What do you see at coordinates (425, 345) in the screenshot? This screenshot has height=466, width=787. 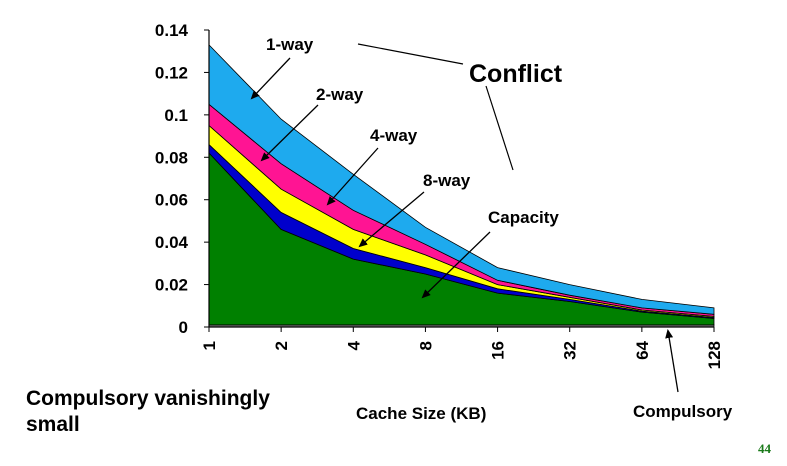 I see `x-tick-label: 8` at bounding box center [425, 345].